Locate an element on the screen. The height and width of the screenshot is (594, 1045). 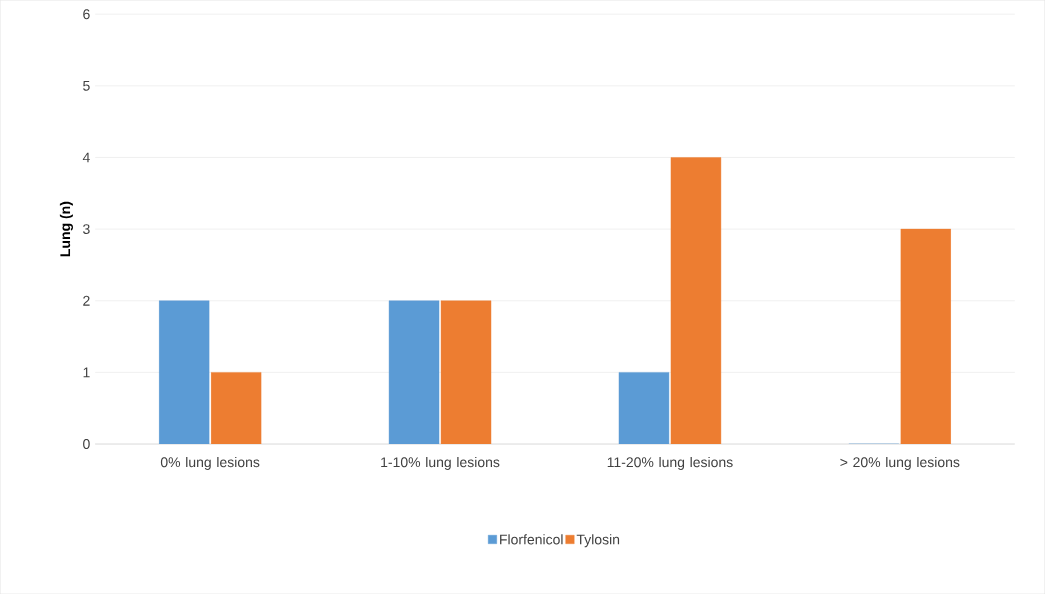
y-tick-label: 2 is located at coordinates (86, 300).